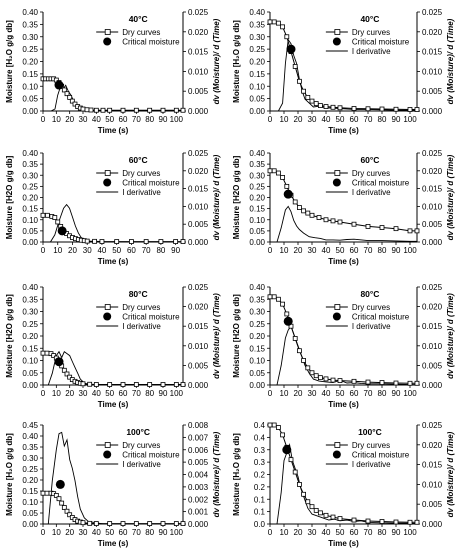  Describe the element at coordinates (343, 340) in the screenshot. I see `dry-curve-line` at that location.